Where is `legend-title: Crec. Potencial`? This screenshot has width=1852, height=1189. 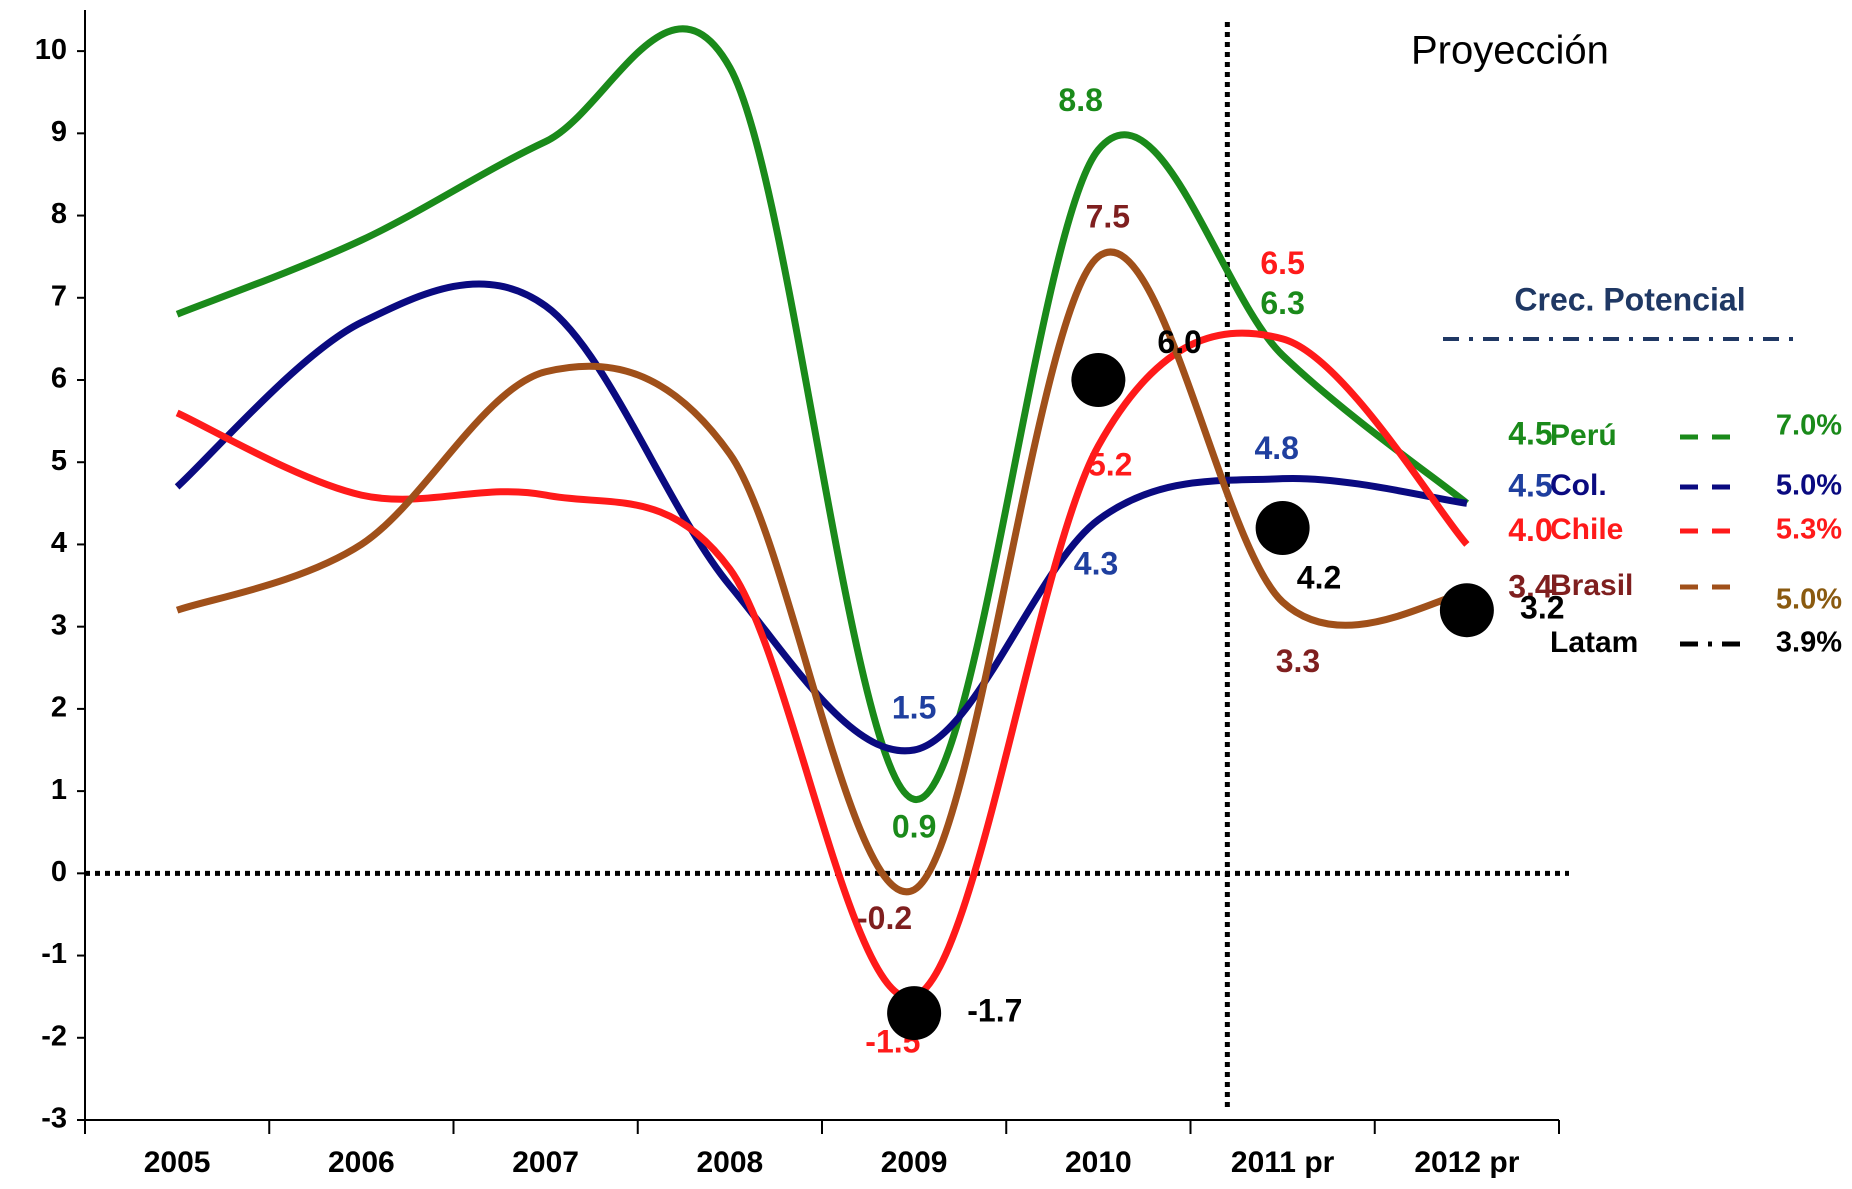 legend-title: Crec. Potencial is located at coordinates (1629, 299).